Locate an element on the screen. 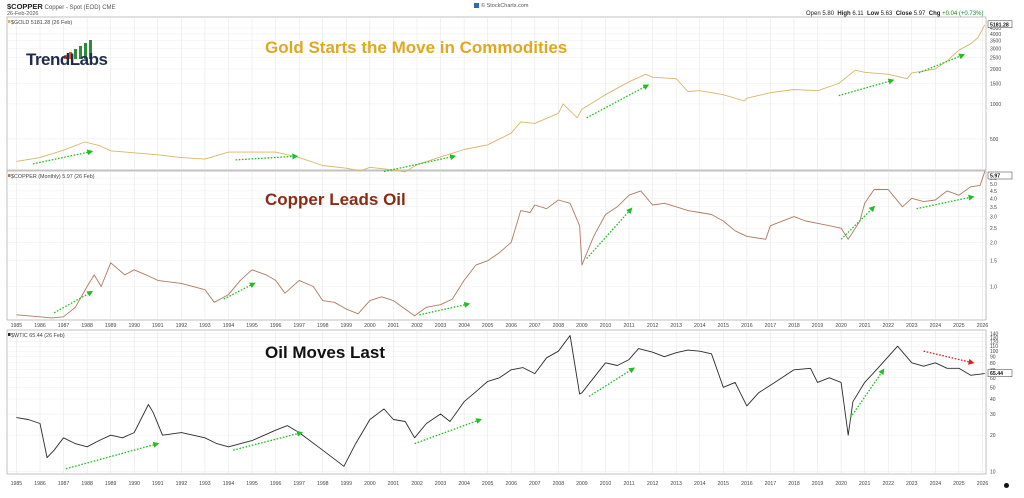  y-tick-label: 500 is located at coordinates (994, 140).